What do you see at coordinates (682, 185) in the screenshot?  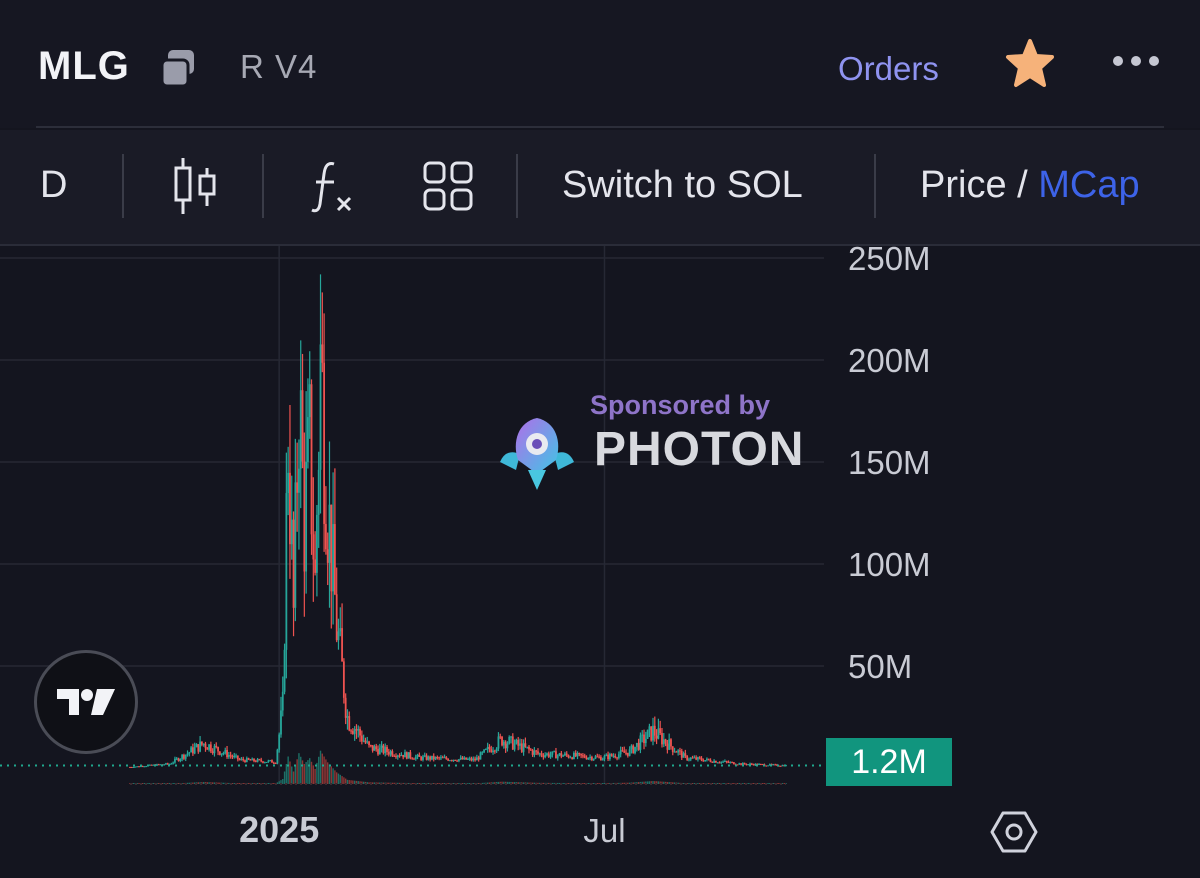 I see `switch-to-sol-button: Switch to SOL` at bounding box center [682, 185].